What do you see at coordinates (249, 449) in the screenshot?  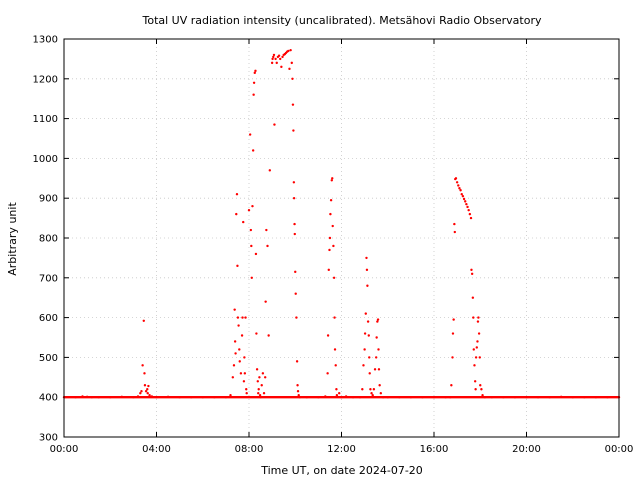 I see `x-tick-label: 08:00` at bounding box center [249, 449].